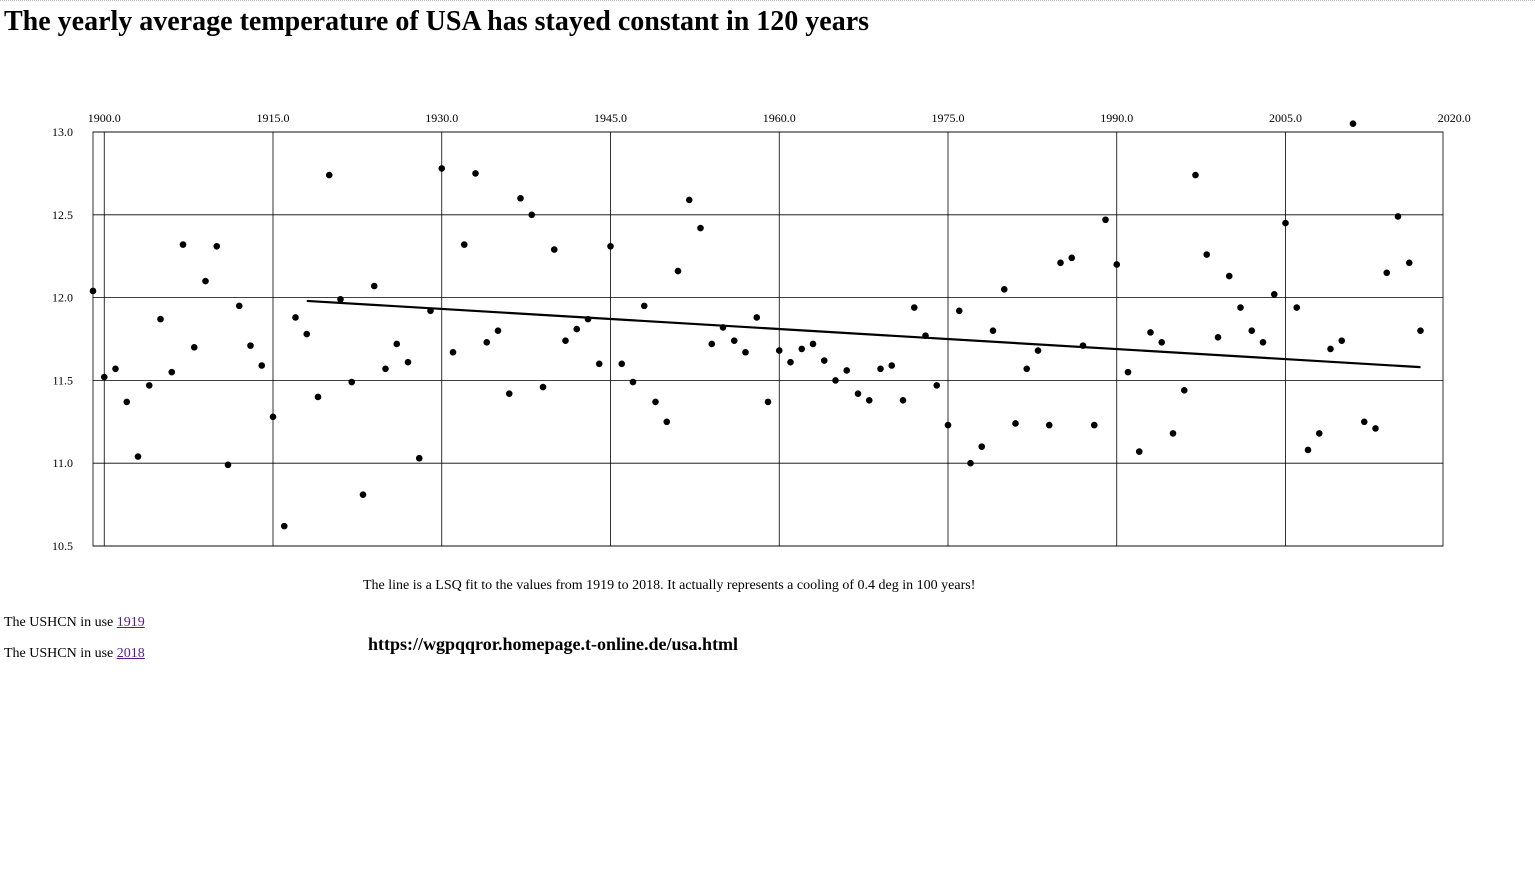  What do you see at coordinates (60, 622) in the screenshot?
I see `ushcn-1919-prefix: The USHCN in use` at bounding box center [60, 622].